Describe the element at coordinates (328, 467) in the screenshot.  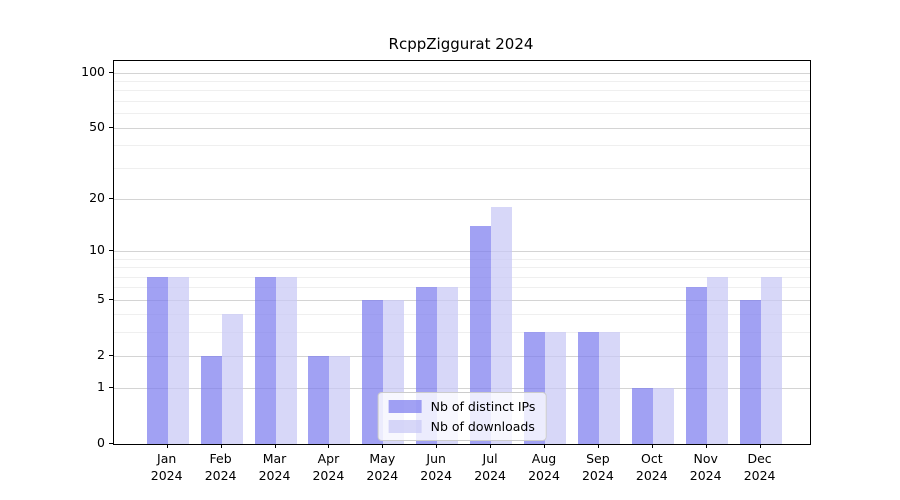
I see `x-axis-tick-label: Apr 2024` at that location.